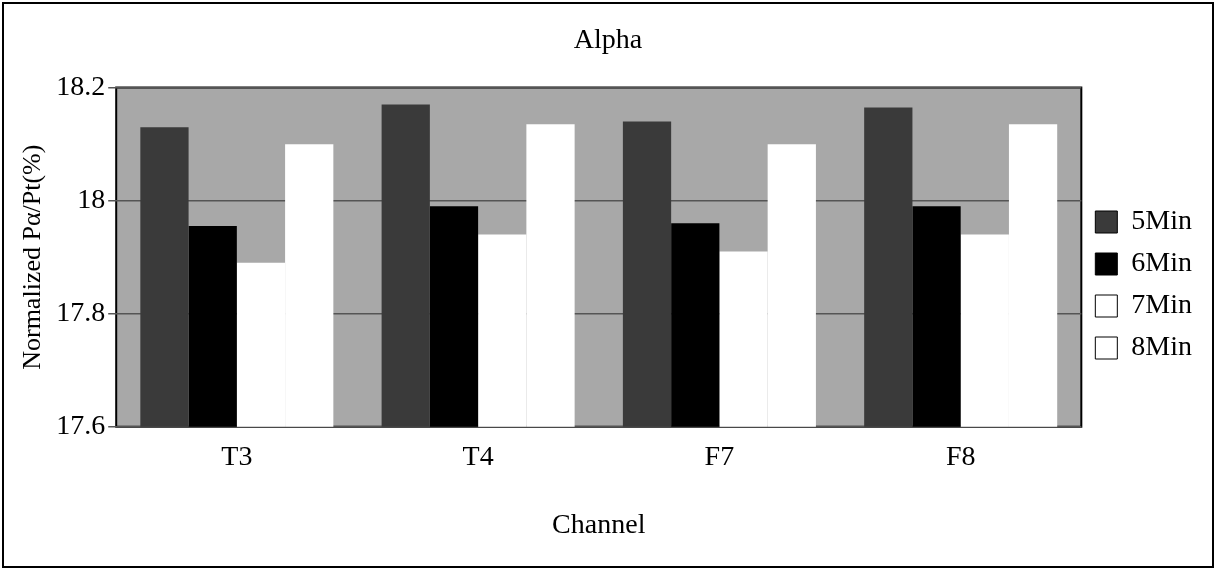 This screenshot has width=1219, height=574. What do you see at coordinates (1162, 346) in the screenshot?
I see `legend-label: 8Min` at bounding box center [1162, 346].